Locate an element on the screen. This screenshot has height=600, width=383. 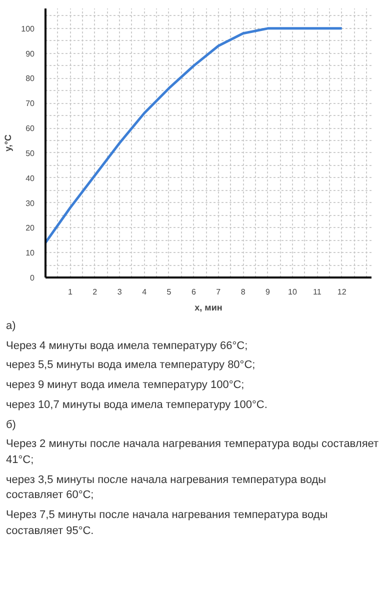
x-tick-label: 2 is located at coordinates (95, 292).